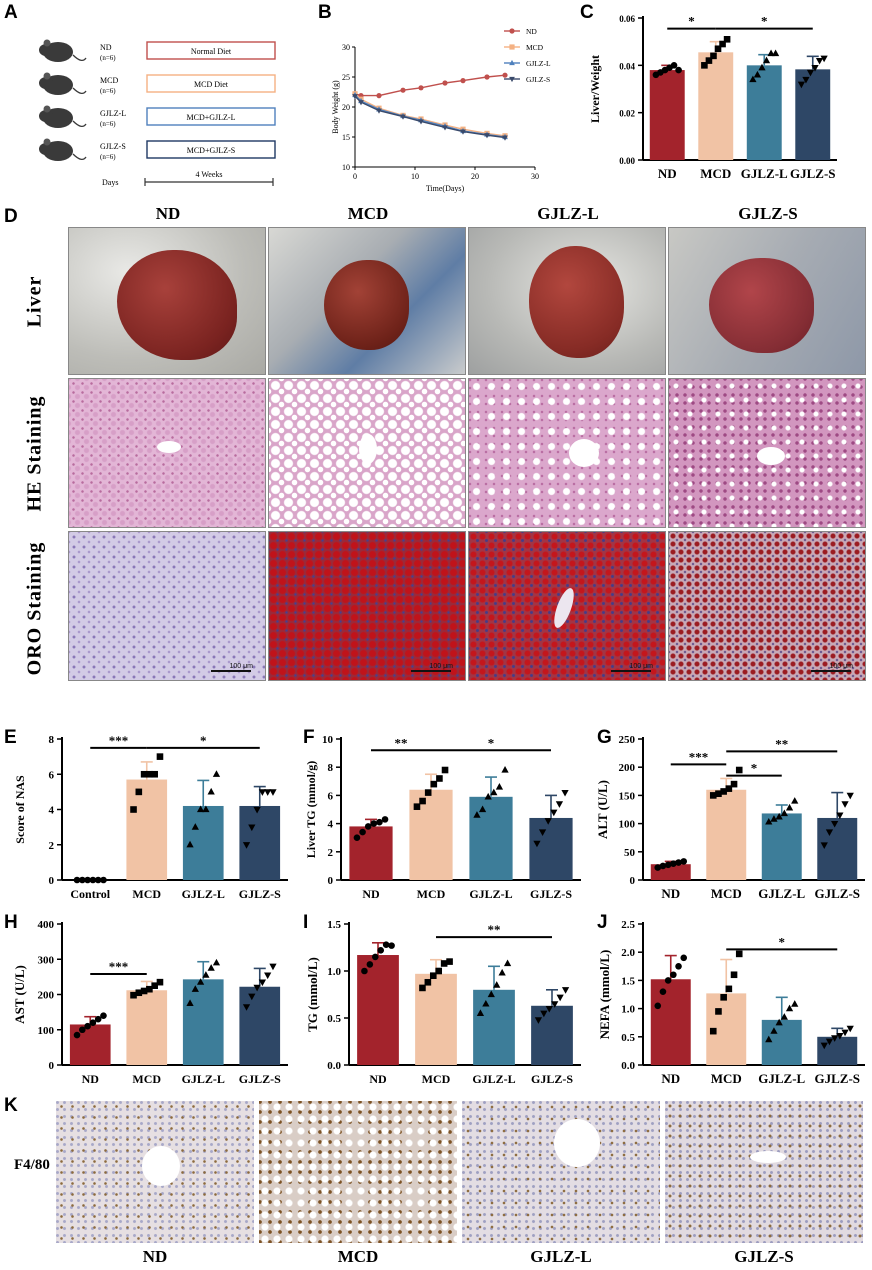 The image size is (872, 1270). I want to click on oro-stain-mcd: 100 μm, so click(367, 606).